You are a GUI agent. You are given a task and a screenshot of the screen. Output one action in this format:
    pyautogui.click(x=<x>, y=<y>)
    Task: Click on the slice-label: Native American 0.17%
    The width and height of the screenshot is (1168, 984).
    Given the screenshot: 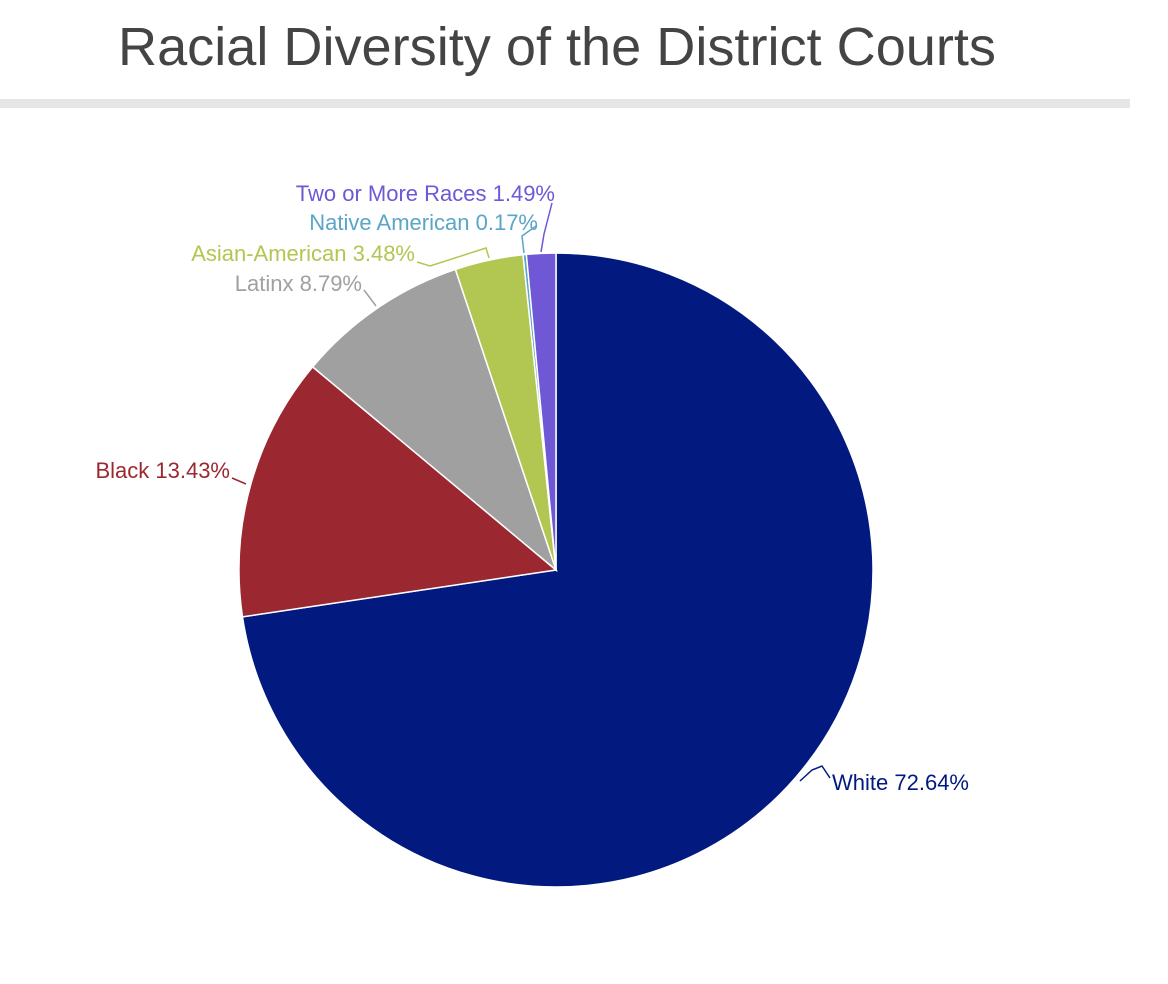 What is the action you would take?
    pyautogui.click(x=423, y=222)
    